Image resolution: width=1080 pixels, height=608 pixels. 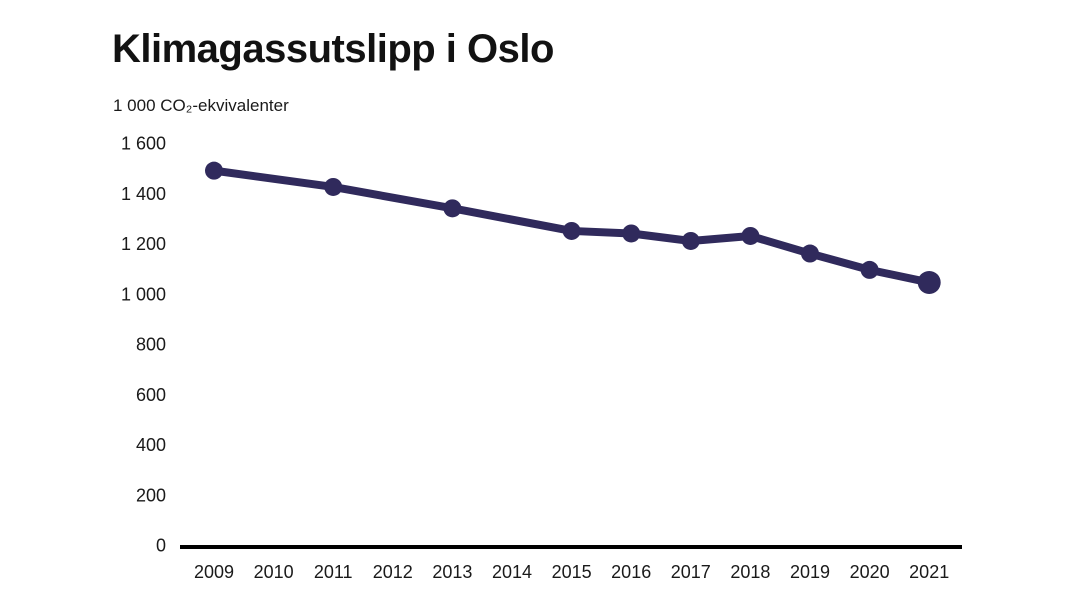 What do you see at coordinates (274, 572) in the screenshot?
I see `x-tick-label: 2010` at bounding box center [274, 572].